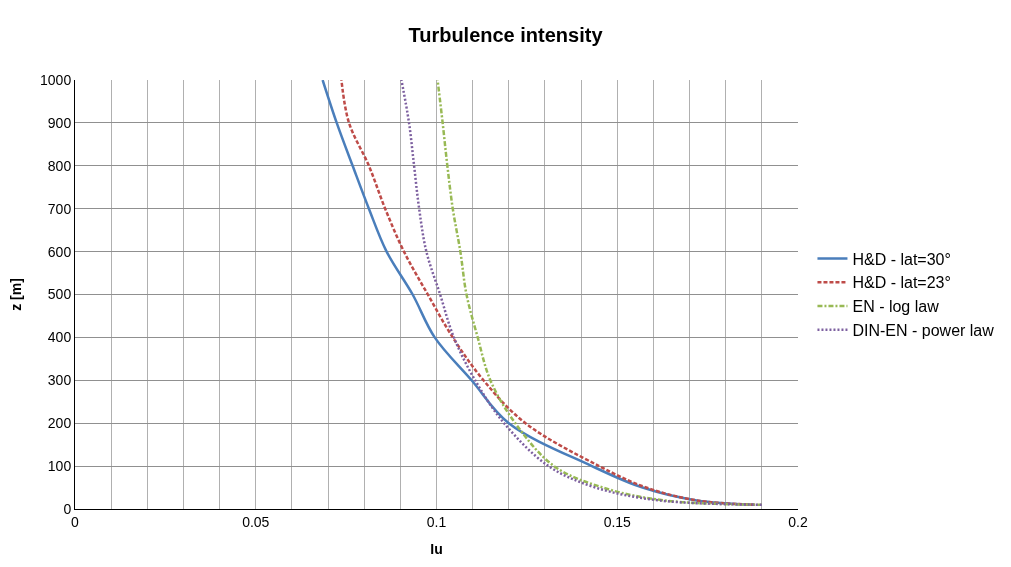  Describe the element at coordinates (901, 283) in the screenshot. I see `legend-label: H&D - lat=23°` at that location.